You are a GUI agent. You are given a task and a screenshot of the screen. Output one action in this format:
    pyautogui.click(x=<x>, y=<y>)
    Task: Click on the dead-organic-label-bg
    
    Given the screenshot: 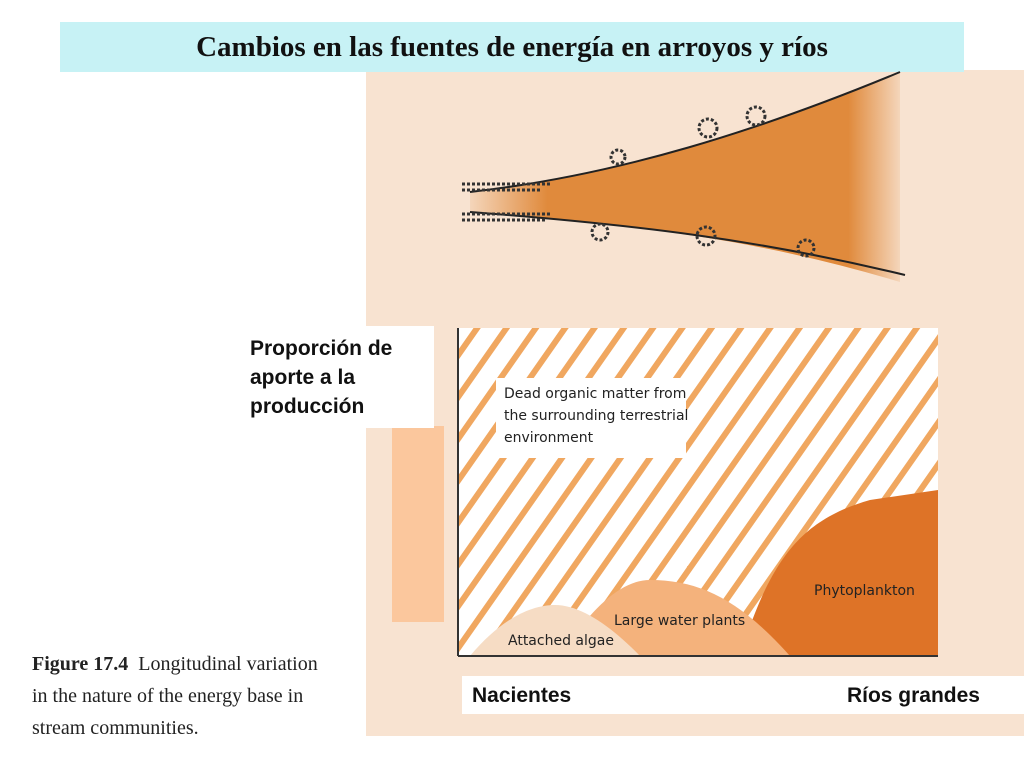 What is the action you would take?
    pyautogui.click(x=591, y=418)
    